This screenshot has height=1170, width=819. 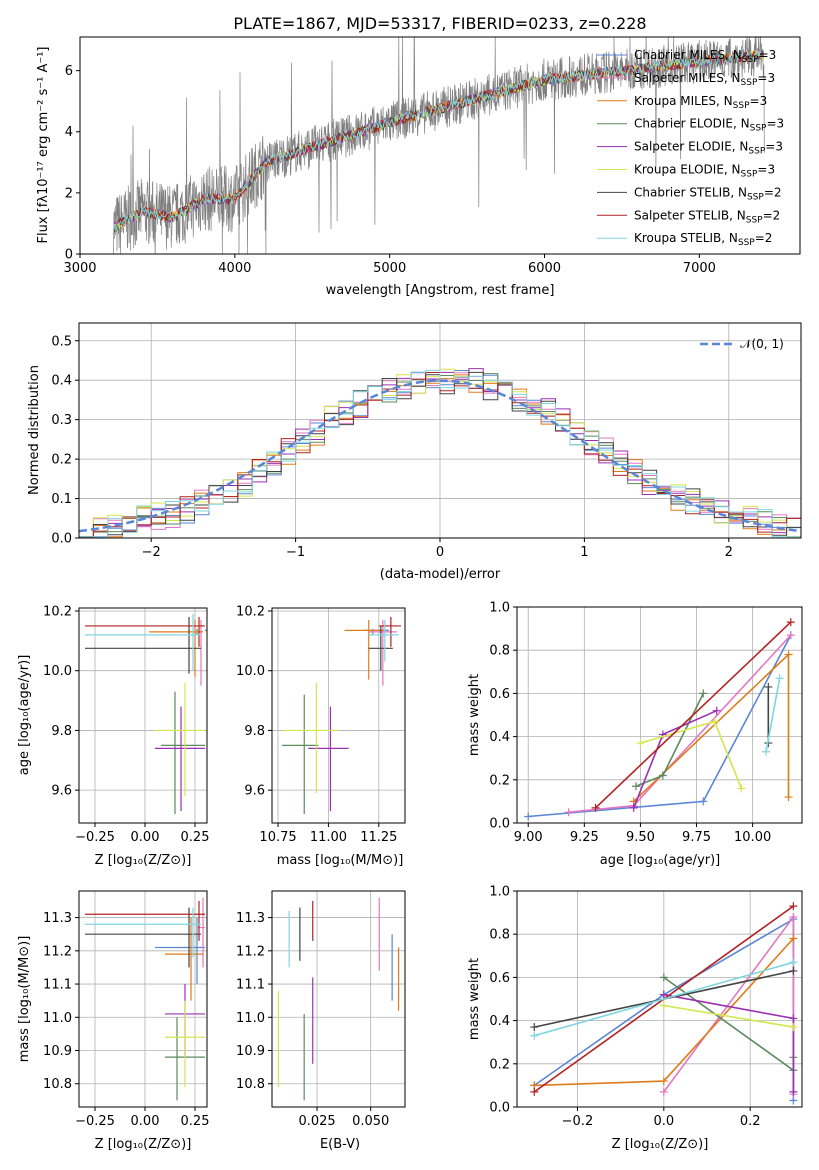 What do you see at coordinates (277, 837) in the screenshot?
I see `x-tick-label: 10.75` at bounding box center [277, 837].